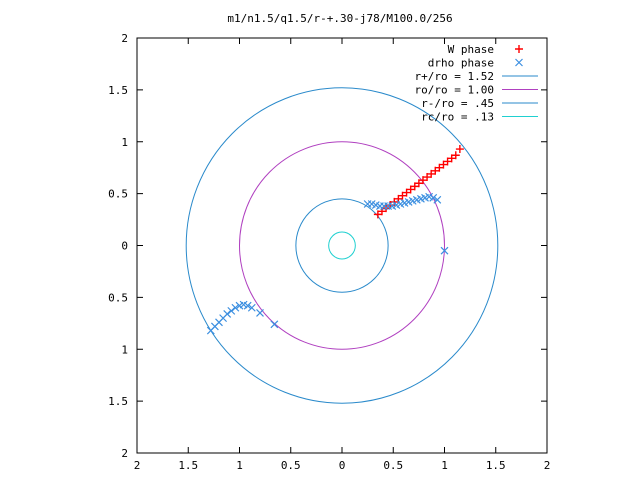  I want to click on reference-circle, so click(342, 245).